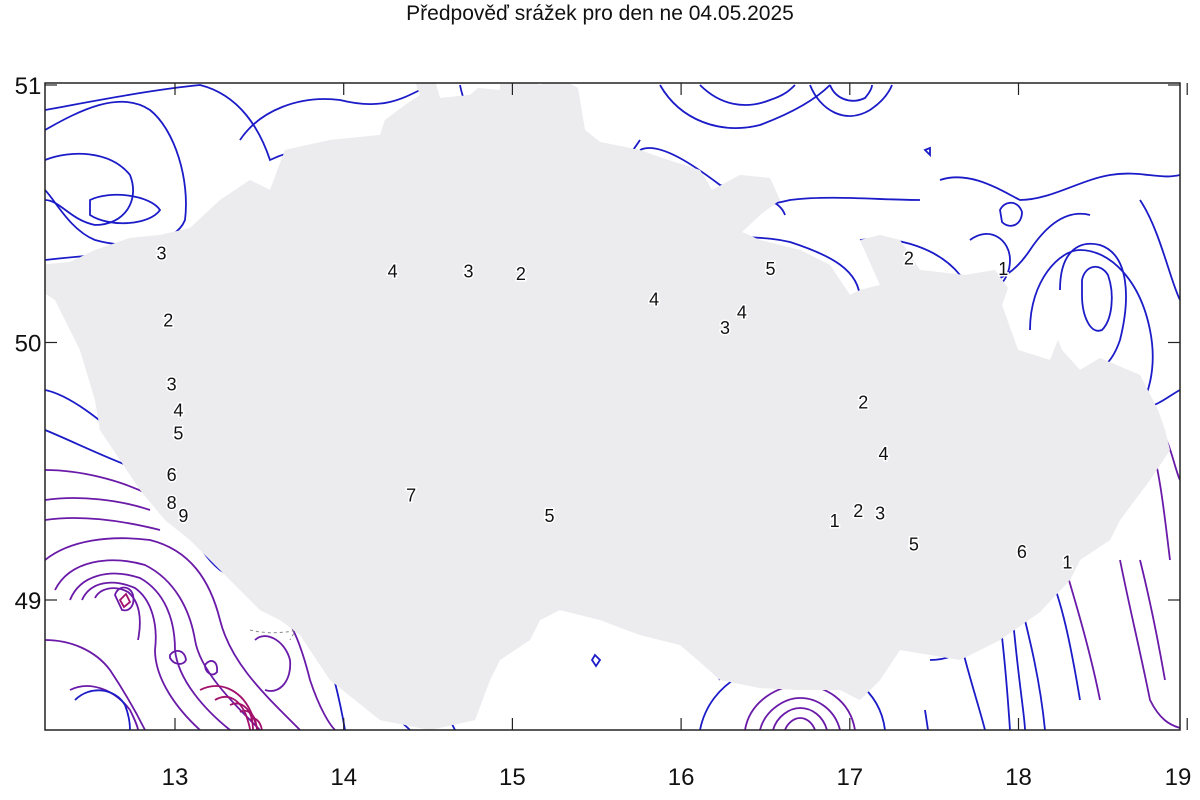 The width and height of the screenshot is (1200, 800). I want to click on contour-label: 8, so click(172, 503).